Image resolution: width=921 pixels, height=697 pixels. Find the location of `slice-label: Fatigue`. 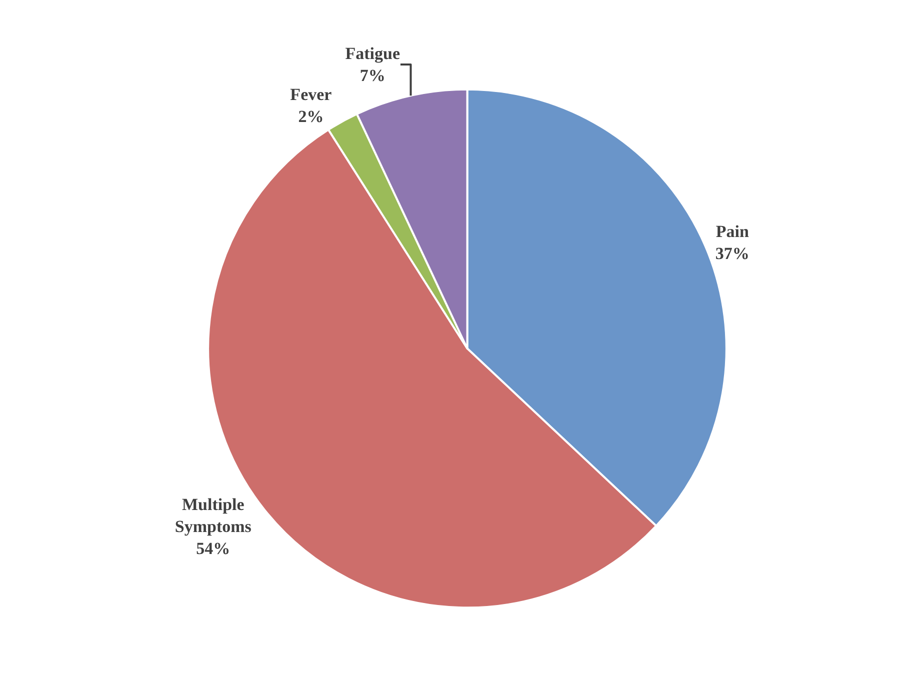

slice-label: Fatigue is located at coordinates (372, 53).